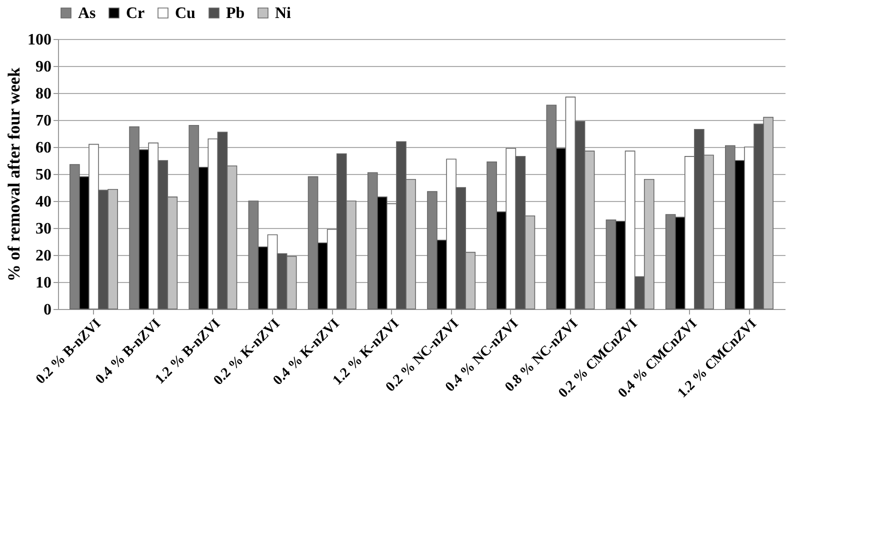 The height and width of the screenshot is (555, 876). What do you see at coordinates (44, 283) in the screenshot?
I see `y-tick-label: 10` at bounding box center [44, 283].